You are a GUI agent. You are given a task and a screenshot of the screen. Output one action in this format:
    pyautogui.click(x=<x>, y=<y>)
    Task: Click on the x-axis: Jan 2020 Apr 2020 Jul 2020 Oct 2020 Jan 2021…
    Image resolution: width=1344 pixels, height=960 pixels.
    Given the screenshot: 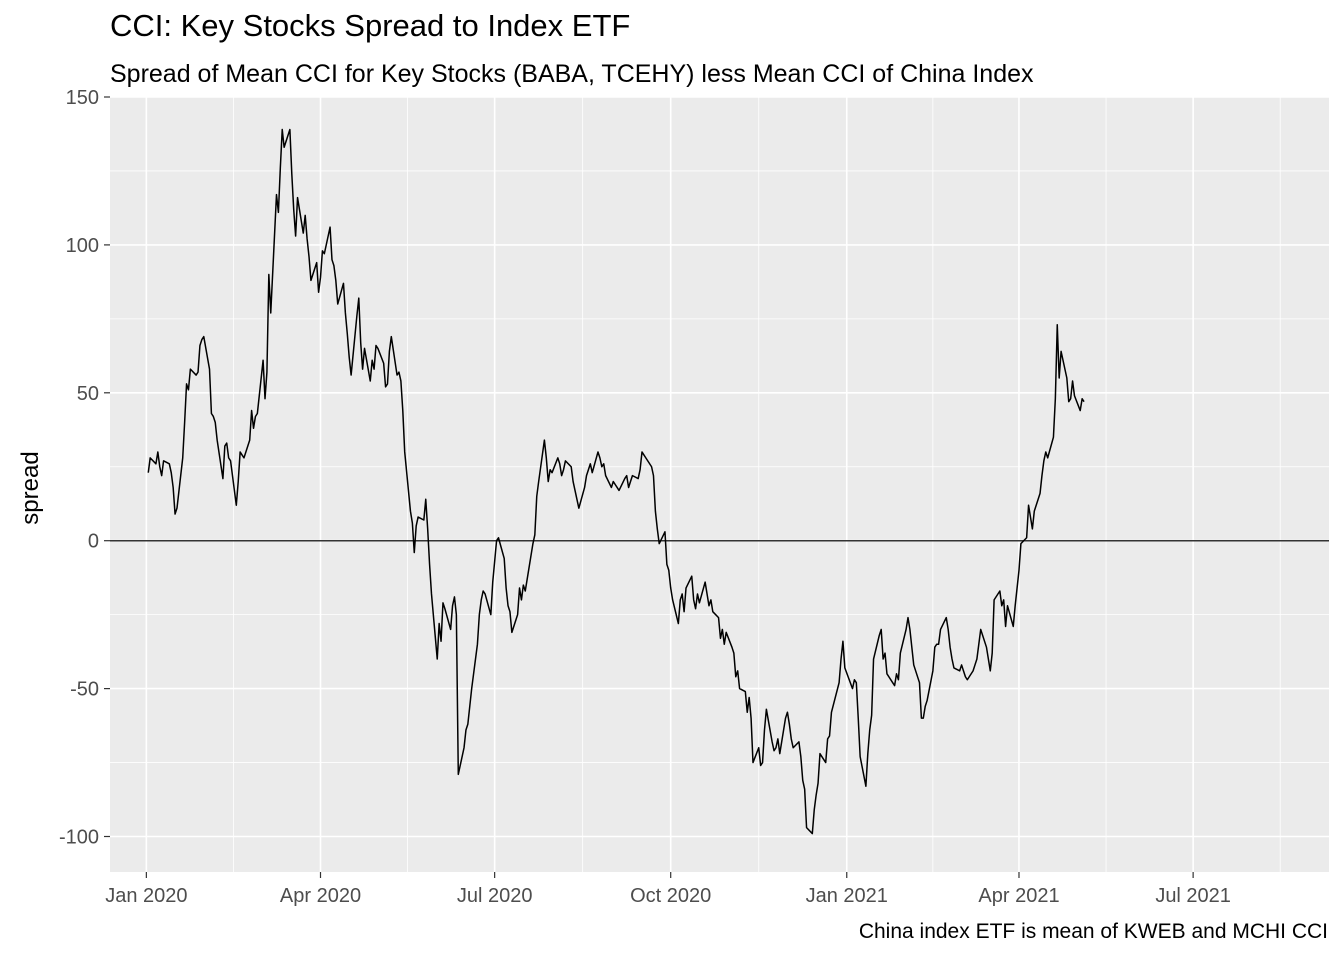 What is the action you would take?
    pyautogui.click(x=668, y=889)
    